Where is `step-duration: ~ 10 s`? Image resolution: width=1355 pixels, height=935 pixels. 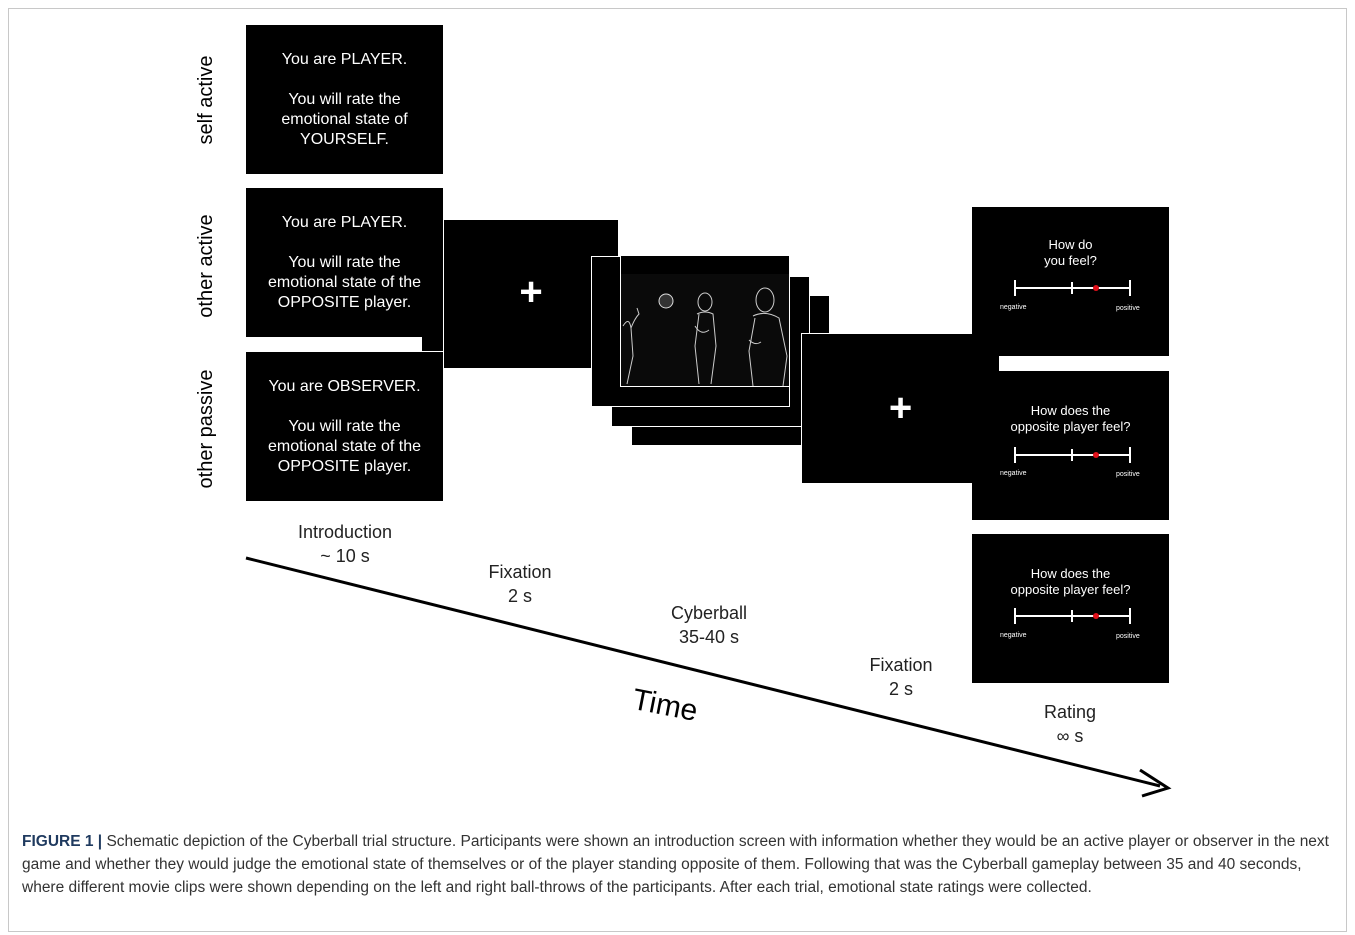 step-duration: ~ 10 s is located at coordinates (345, 556).